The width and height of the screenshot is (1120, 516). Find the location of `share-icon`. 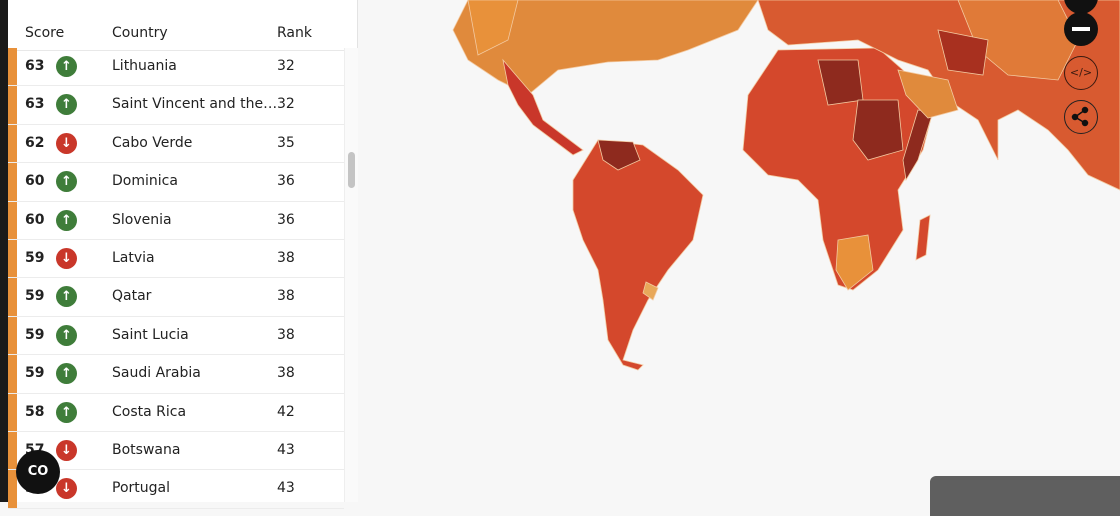

share-icon is located at coordinates (1080, 116).